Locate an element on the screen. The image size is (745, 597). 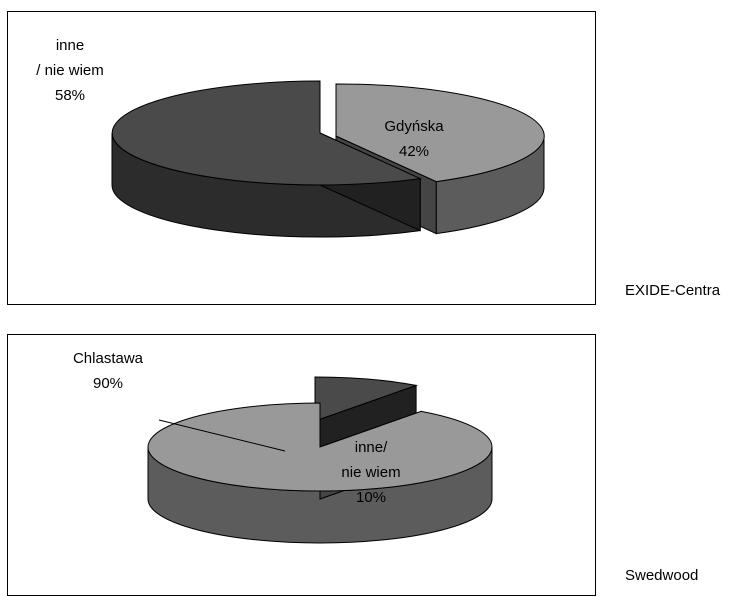
pie-slice-label-0-1: inne / nie wiem 58% is located at coordinates (70, 70).